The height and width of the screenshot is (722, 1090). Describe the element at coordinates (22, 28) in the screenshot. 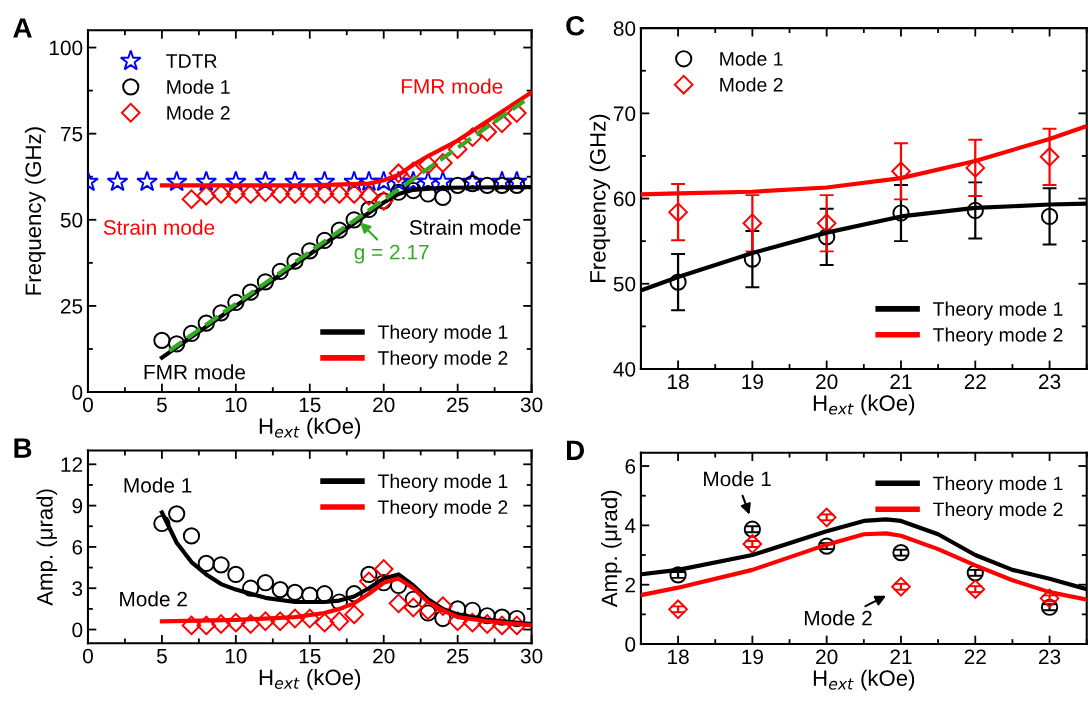

I see `chart-title: A` at that location.